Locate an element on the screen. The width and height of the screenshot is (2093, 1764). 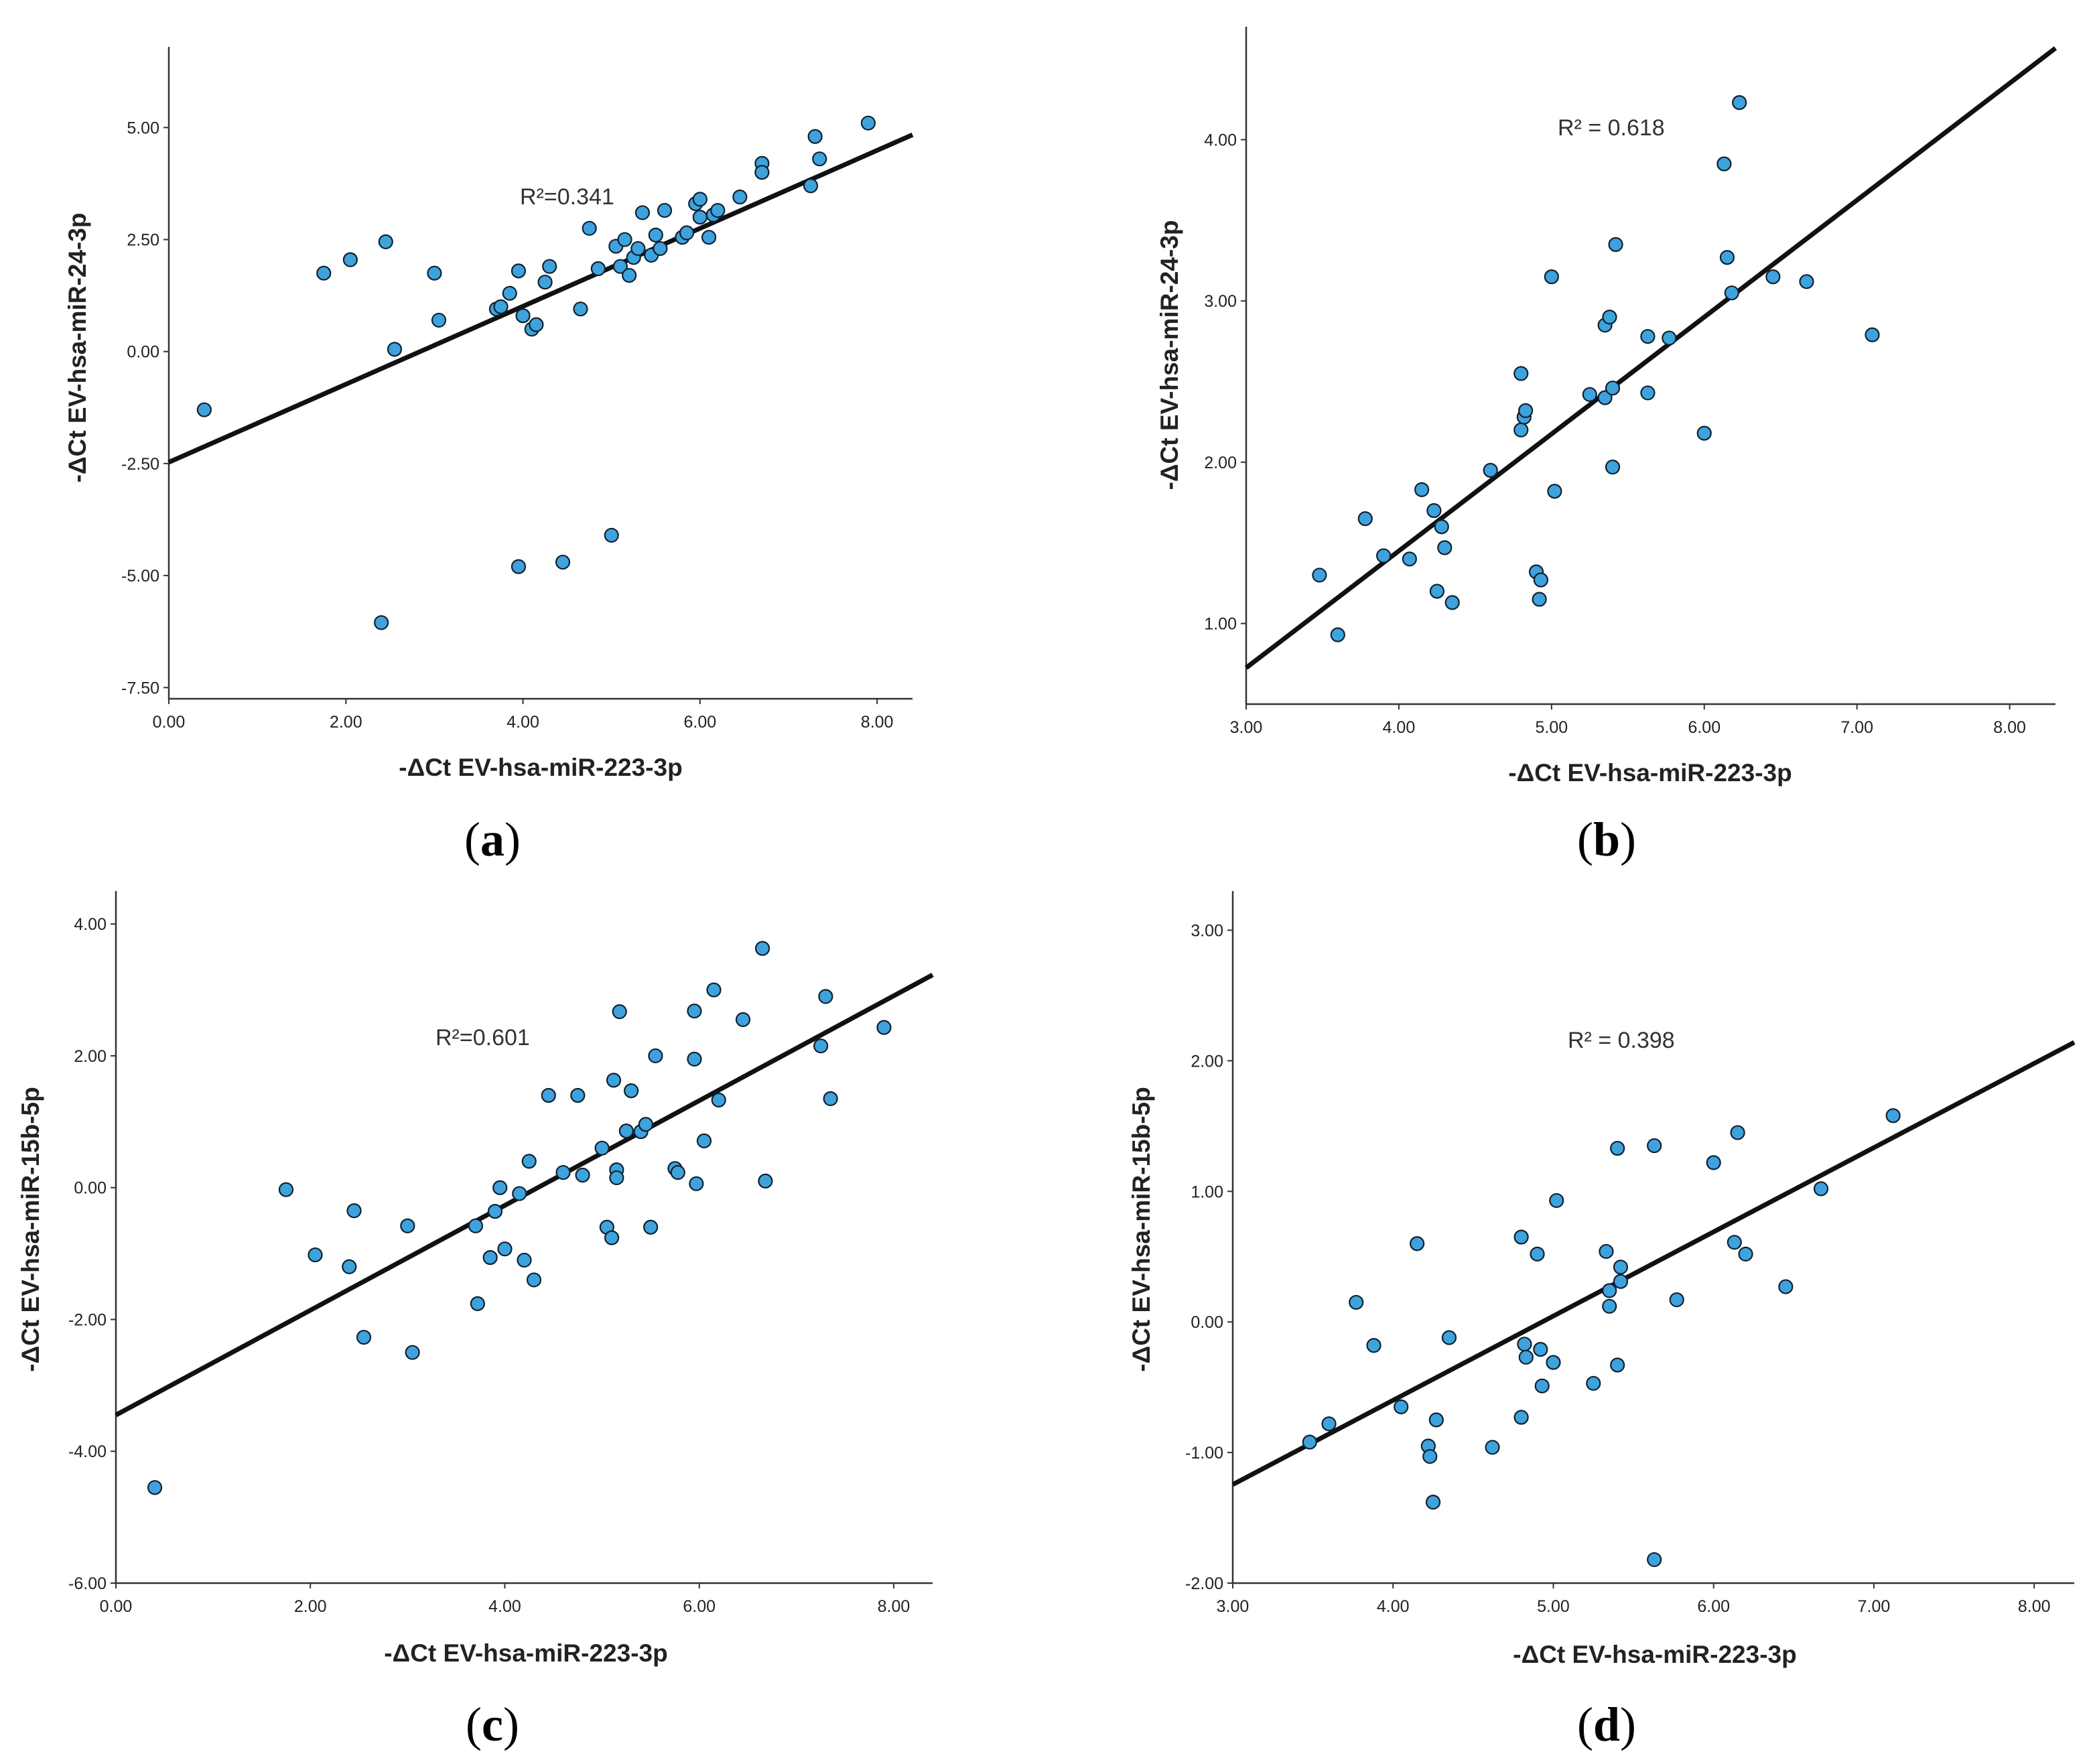
y-tick-label: 1.00 is located at coordinates (1207, 1191).